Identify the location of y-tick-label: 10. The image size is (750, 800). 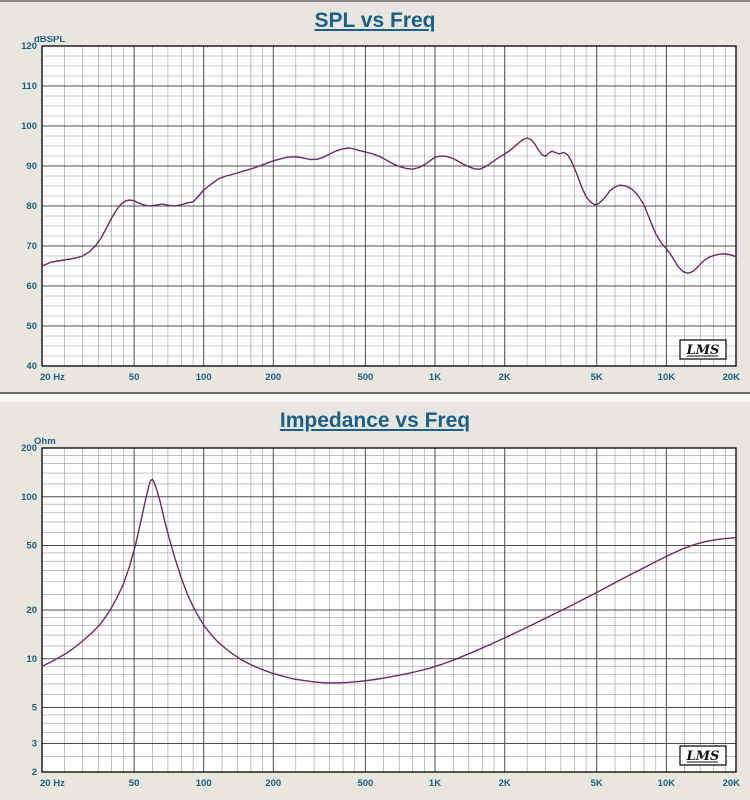
(31, 659).